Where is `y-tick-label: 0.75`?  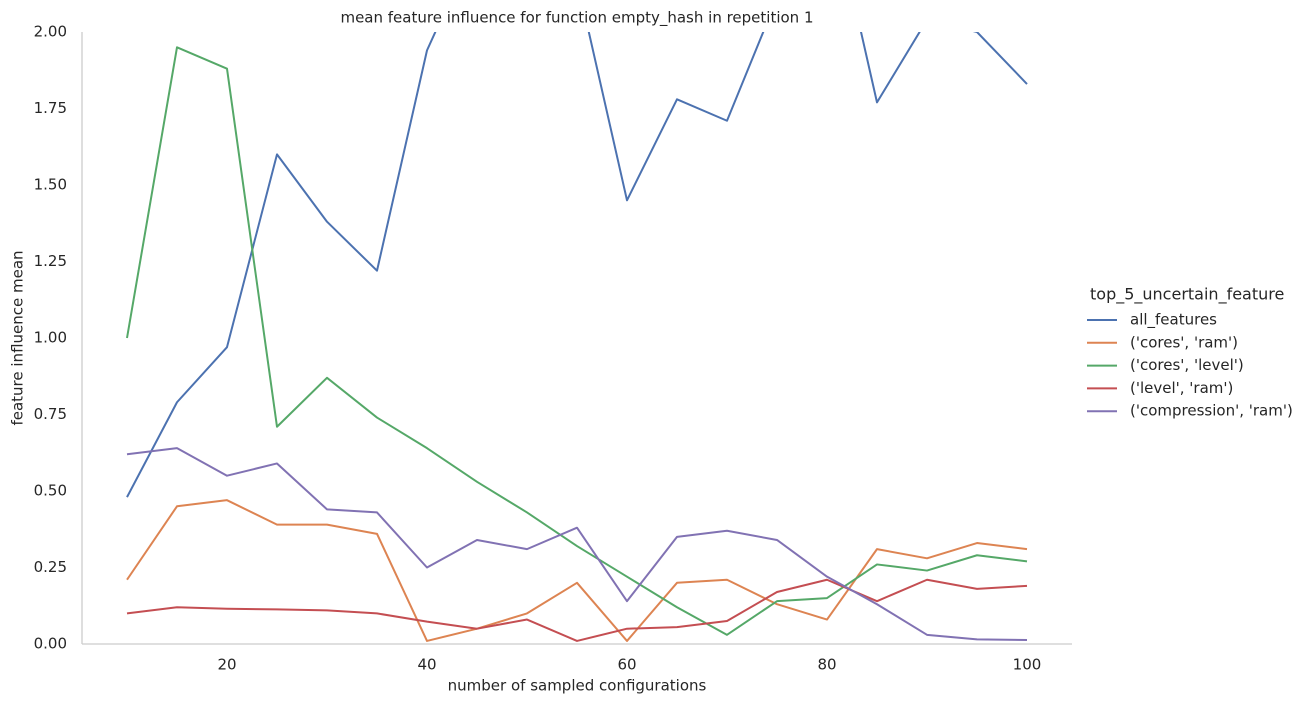
y-tick-label: 0.75 is located at coordinates (50, 414).